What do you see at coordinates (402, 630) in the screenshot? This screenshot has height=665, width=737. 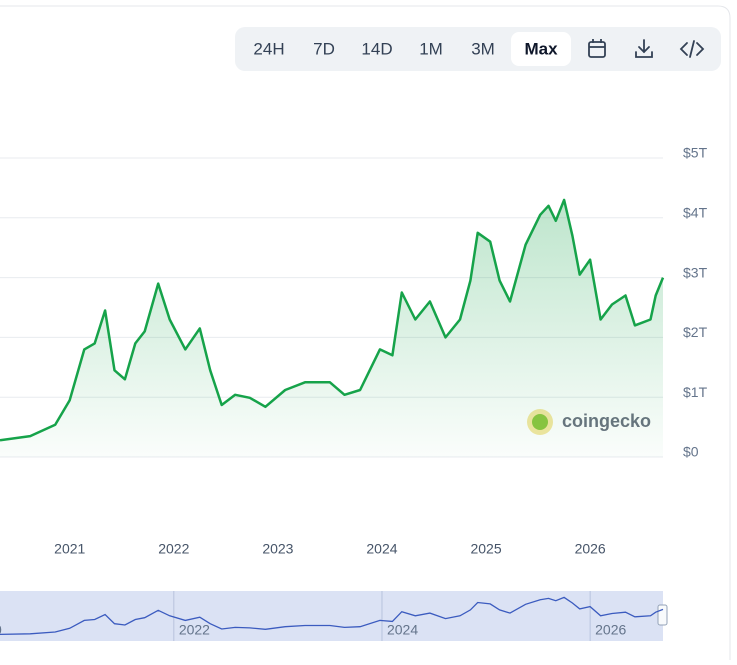 I see `navigator-tick-label: 2024` at bounding box center [402, 630].